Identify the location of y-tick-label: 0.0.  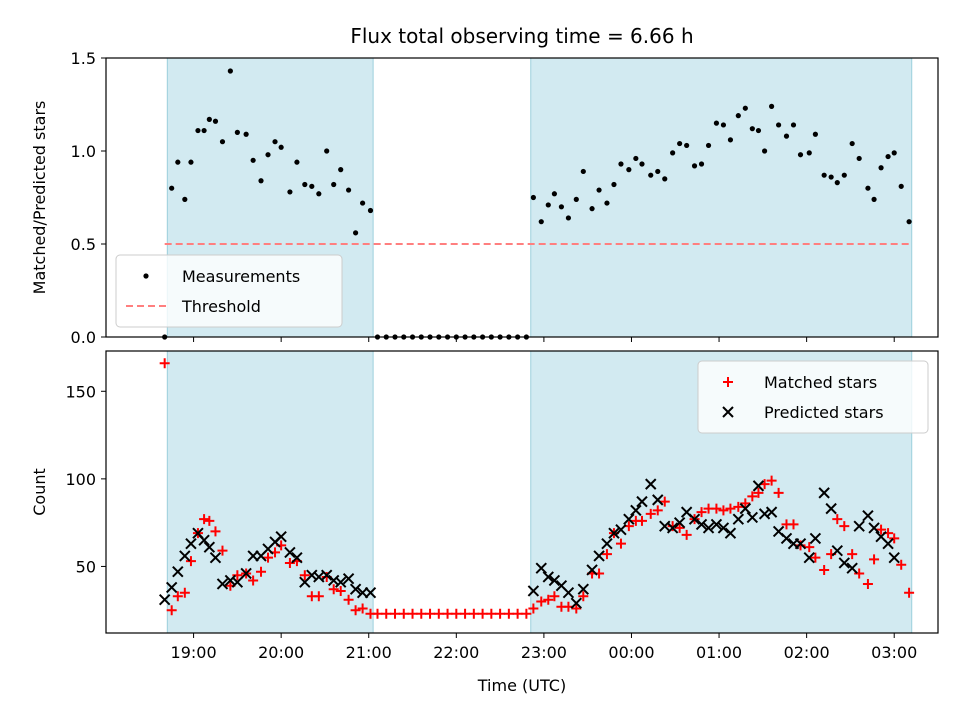
(83, 337).